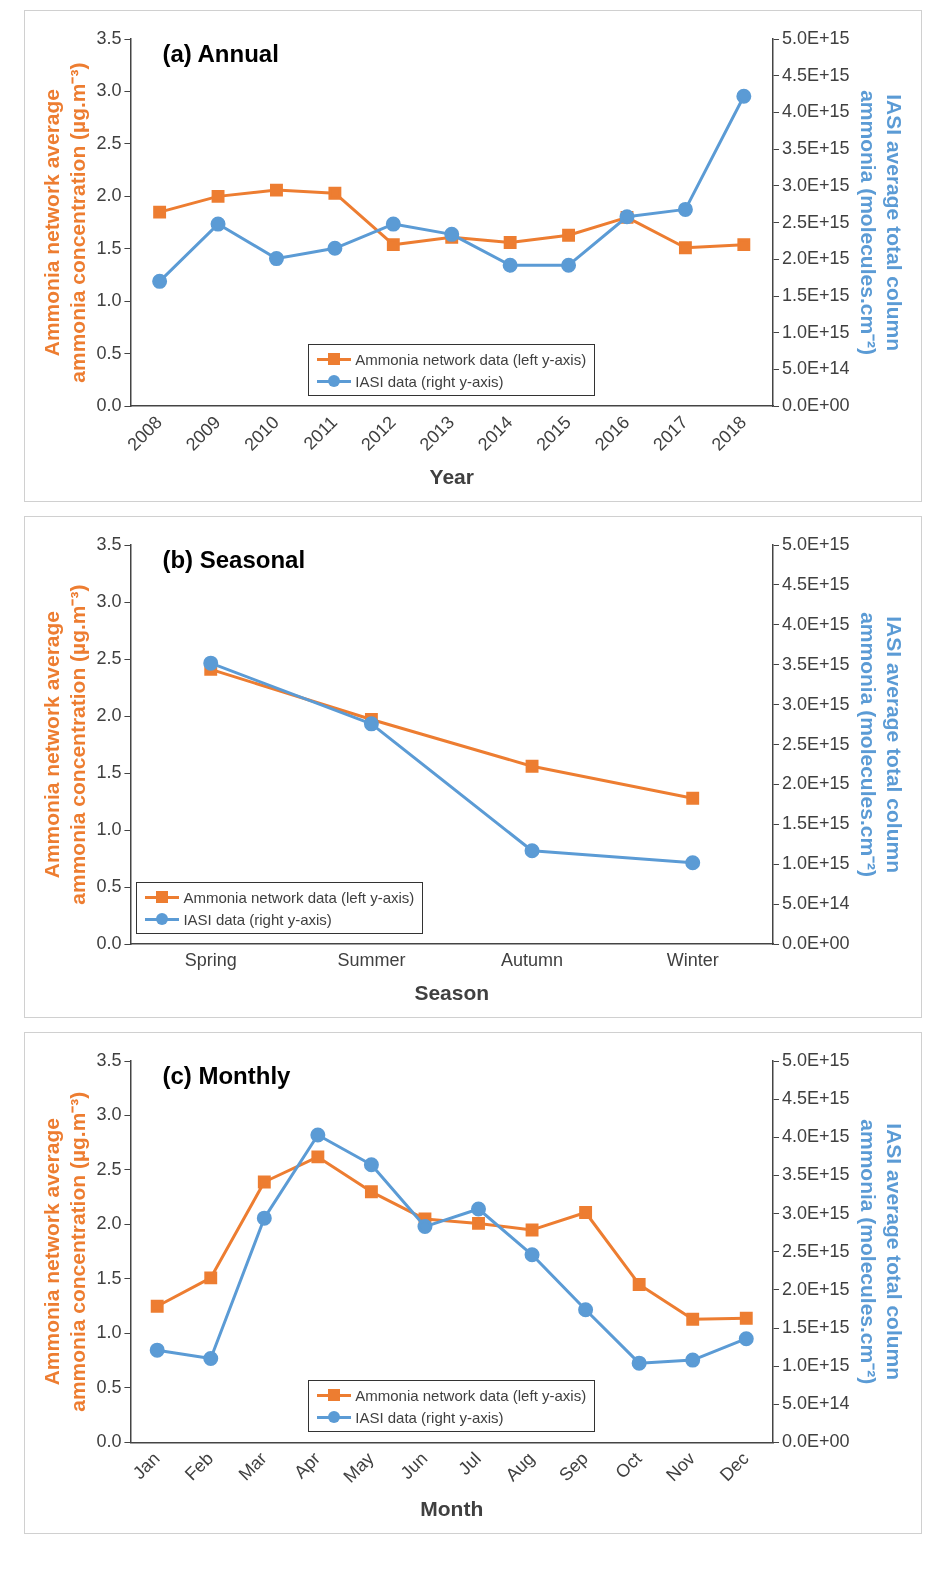  What do you see at coordinates (252, 1466) in the screenshot?
I see `x-tick-label: Mar` at bounding box center [252, 1466].